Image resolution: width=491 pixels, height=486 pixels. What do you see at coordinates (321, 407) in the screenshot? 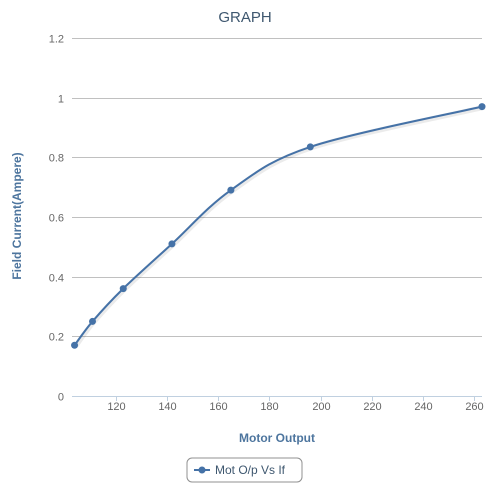
I see `x-tick-label: 200` at bounding box center [321, 407].